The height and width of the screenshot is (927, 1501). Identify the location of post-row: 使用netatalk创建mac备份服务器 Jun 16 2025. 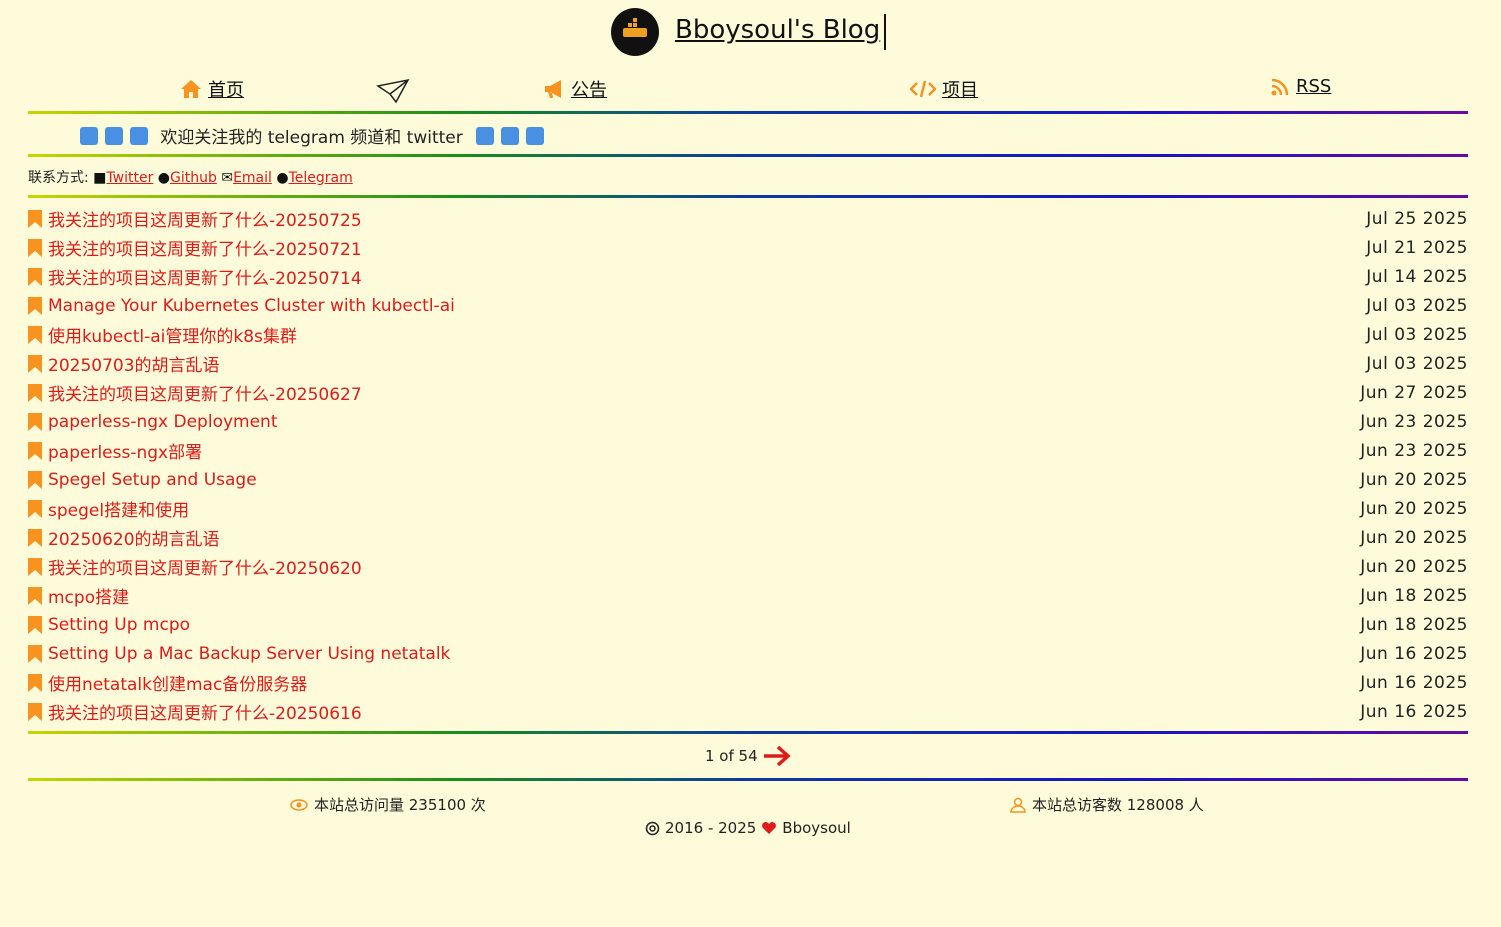
(748, 682).